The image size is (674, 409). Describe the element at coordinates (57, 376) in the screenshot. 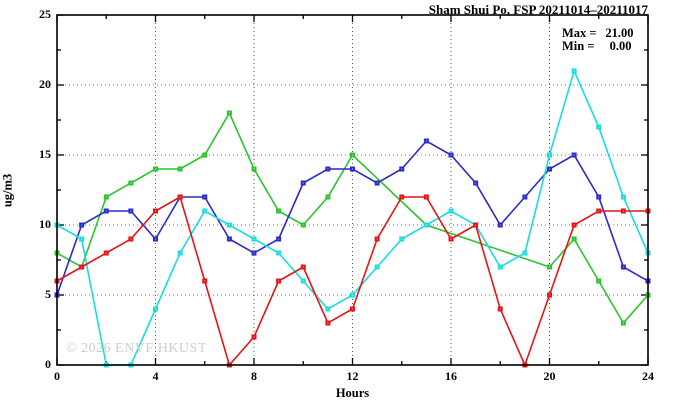

I see `x-tick-label: 0` at that location.